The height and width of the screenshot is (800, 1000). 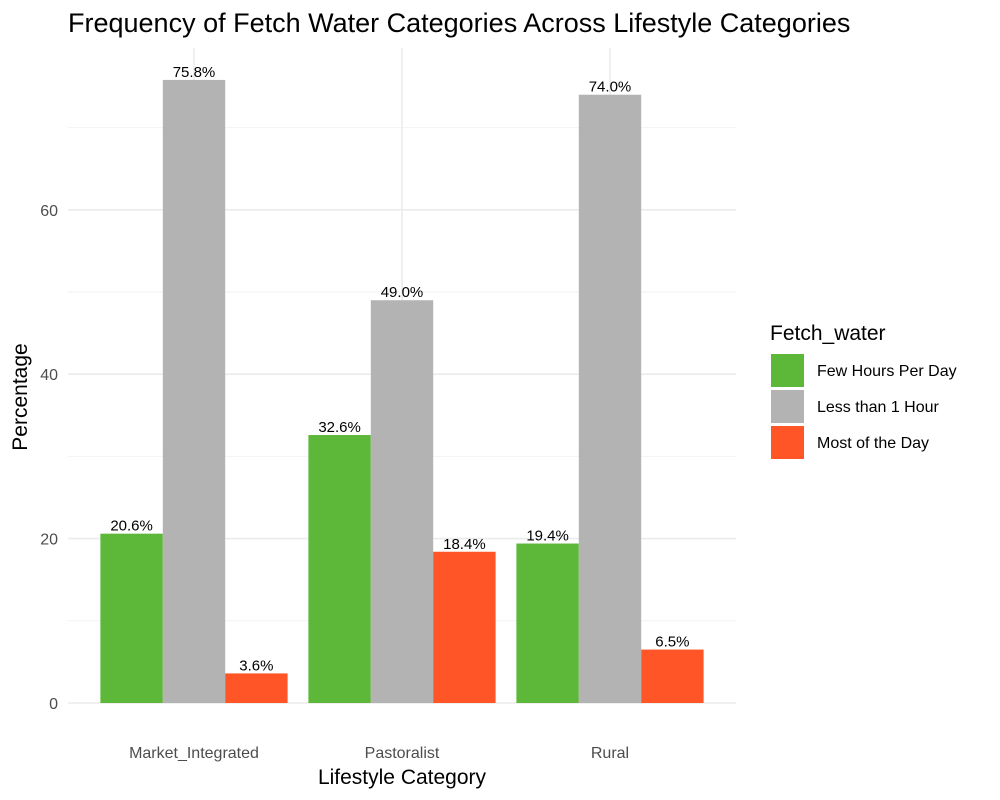 I want to click on bar-value-label: 3.6%, so click(x=256, y=665).